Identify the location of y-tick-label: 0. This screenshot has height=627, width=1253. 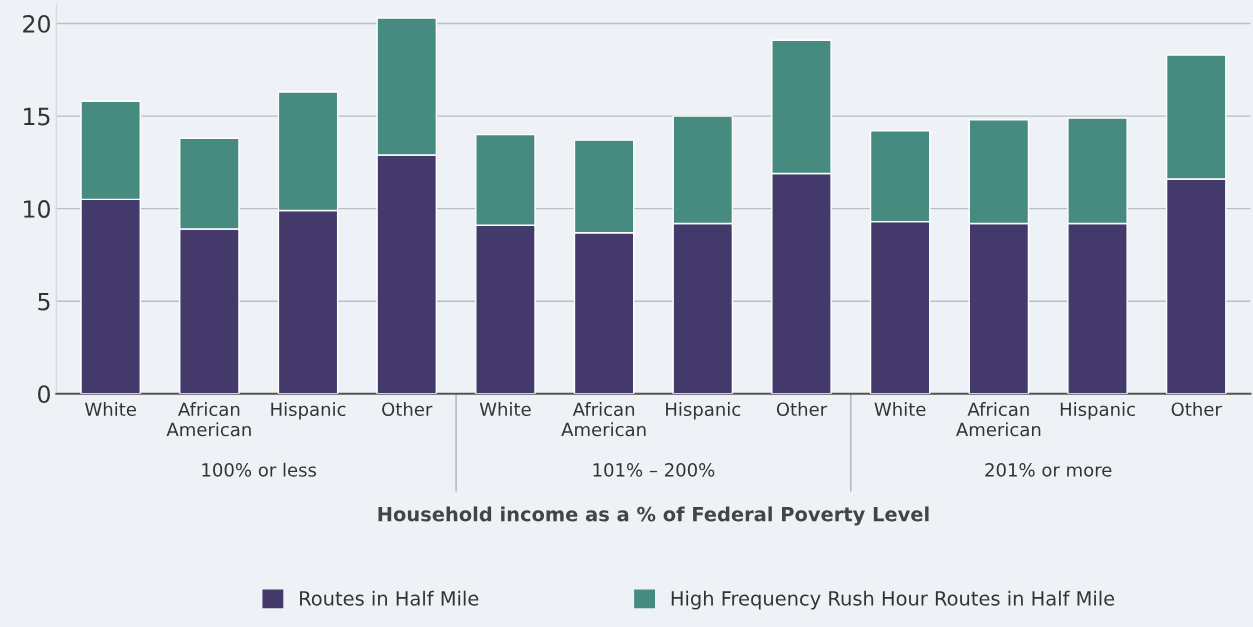
(44, 394).